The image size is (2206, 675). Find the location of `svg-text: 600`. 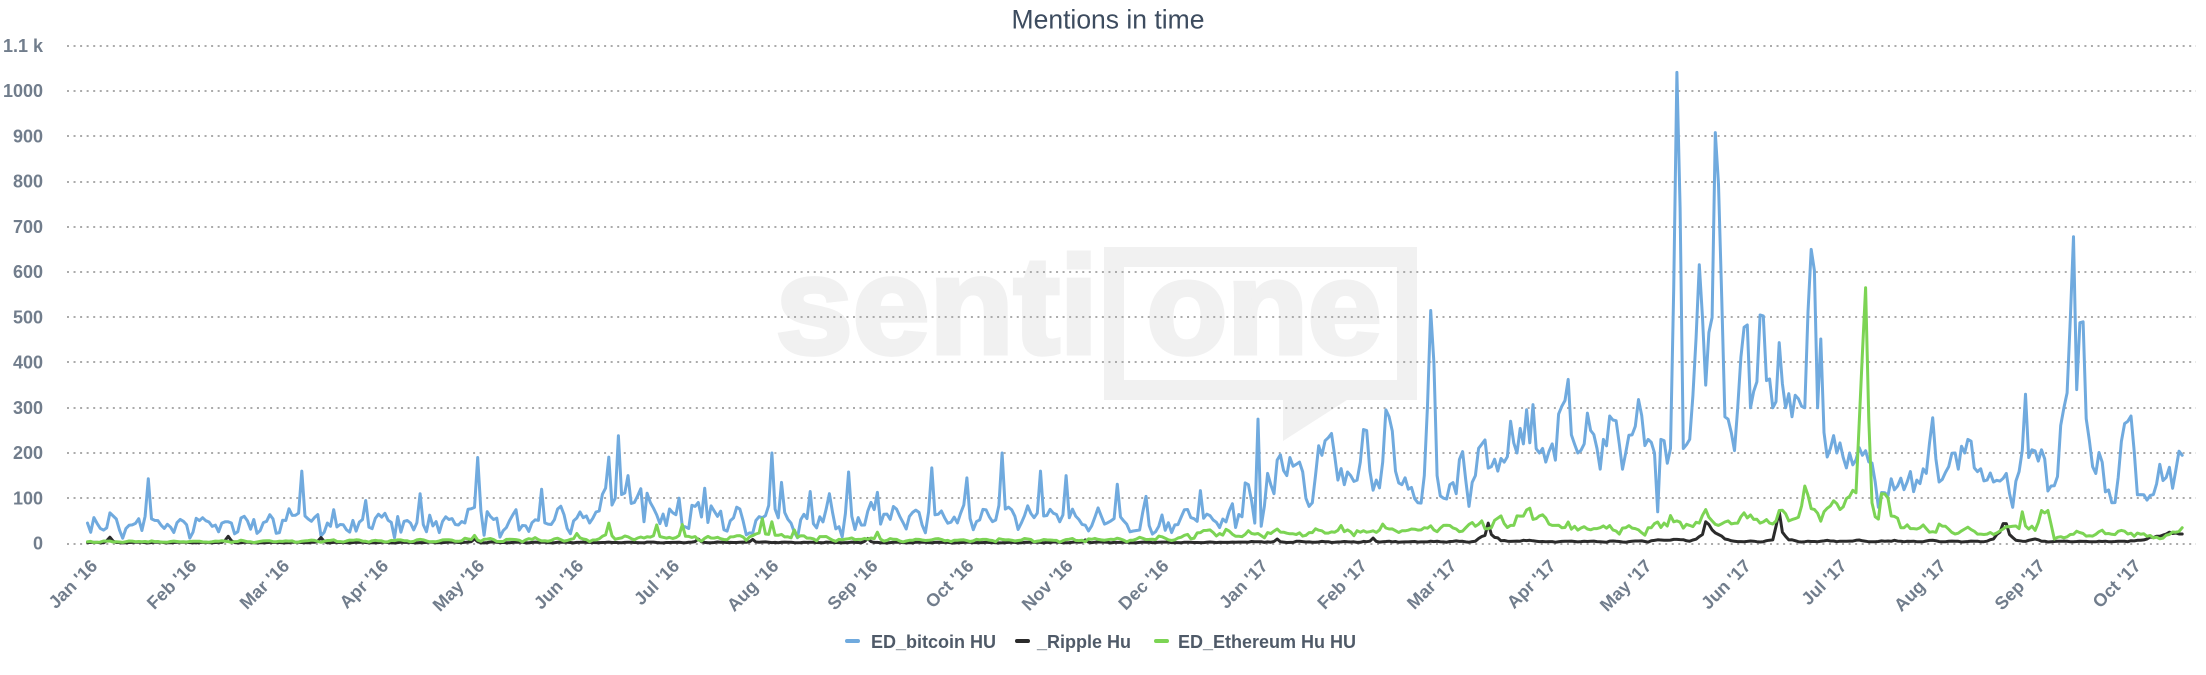

svg-text: 600 is located at coordinates (28, 272).